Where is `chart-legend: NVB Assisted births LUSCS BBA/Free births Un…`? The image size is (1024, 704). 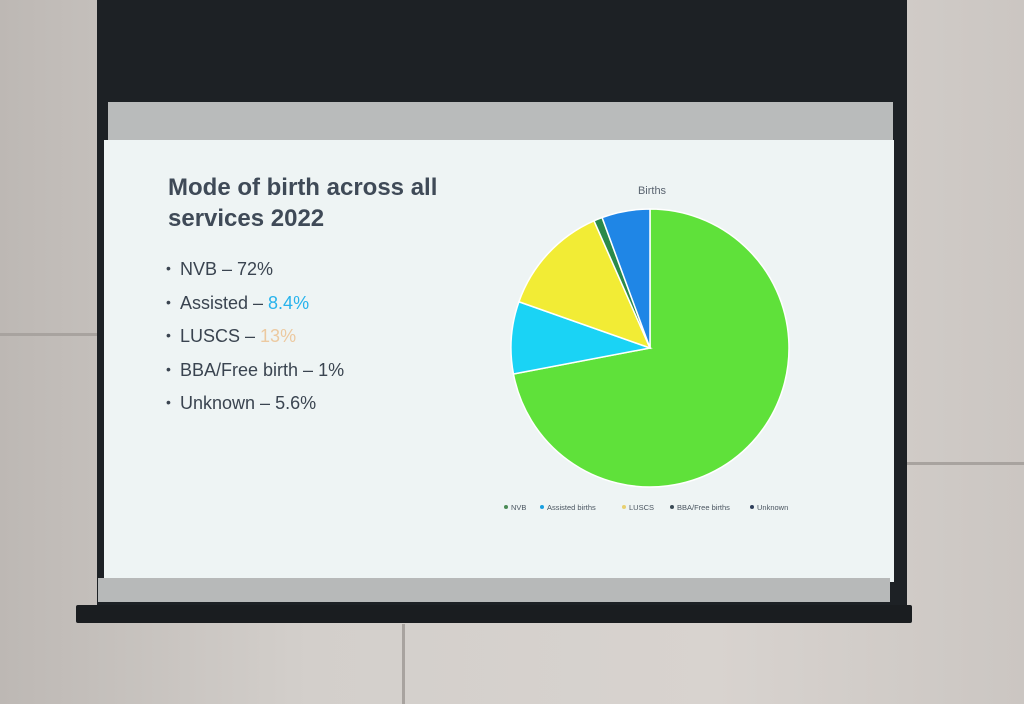 chart-legend: NVB Assisted births LUSCS BBA/Free births Un… is located at coordinates (646, 507).